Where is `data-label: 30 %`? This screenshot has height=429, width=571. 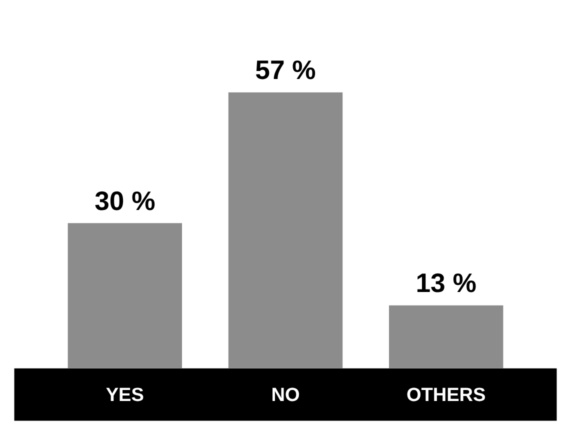
data-label: 30 % is located at coordinates (125, 201).